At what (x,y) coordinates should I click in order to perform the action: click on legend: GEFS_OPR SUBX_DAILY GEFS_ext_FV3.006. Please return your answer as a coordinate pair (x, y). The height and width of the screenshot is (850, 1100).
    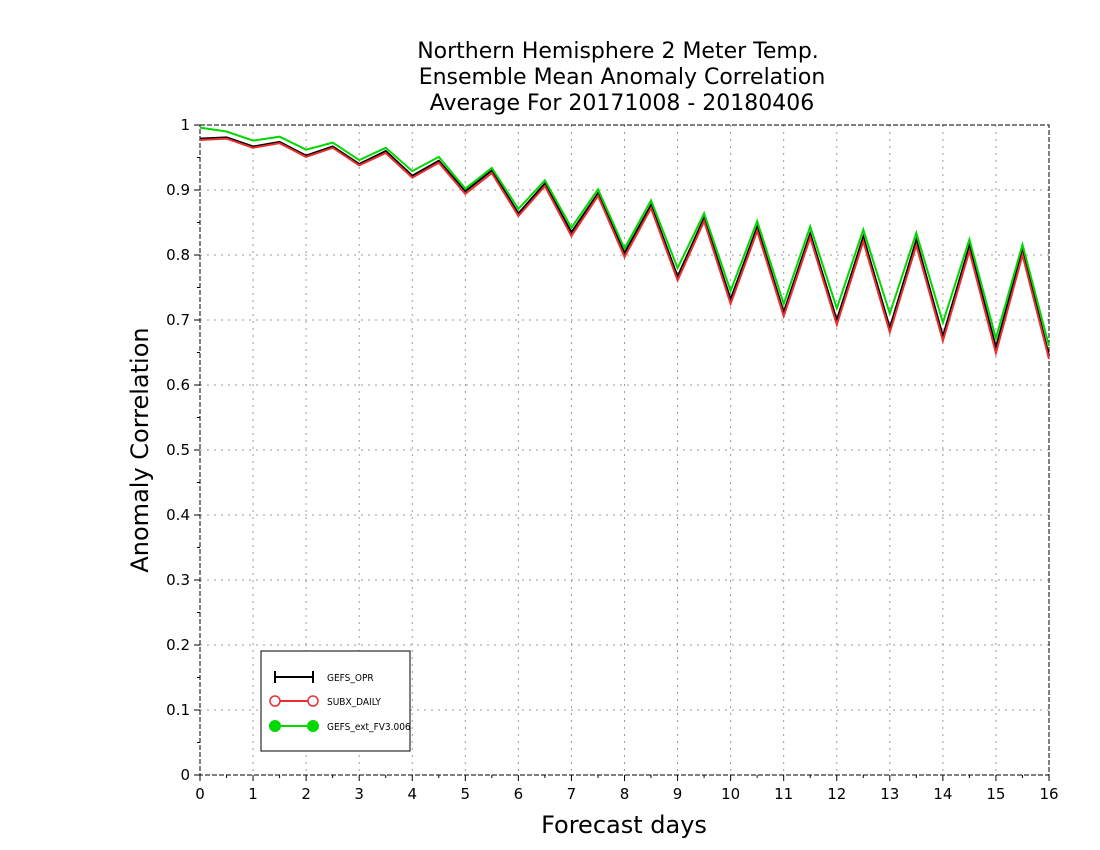
    Looking at the image, I should click on (335, 701).